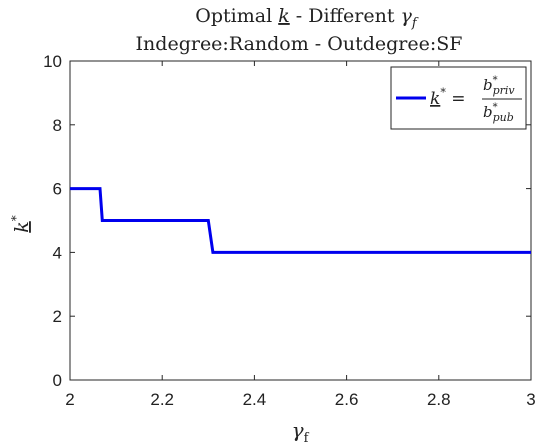 This screenshot has width=540, height=447. What do you see at coordinates (57, 189) in the screenshot?
I see `y-tick-label: 6` at bounding box center [57, 189].